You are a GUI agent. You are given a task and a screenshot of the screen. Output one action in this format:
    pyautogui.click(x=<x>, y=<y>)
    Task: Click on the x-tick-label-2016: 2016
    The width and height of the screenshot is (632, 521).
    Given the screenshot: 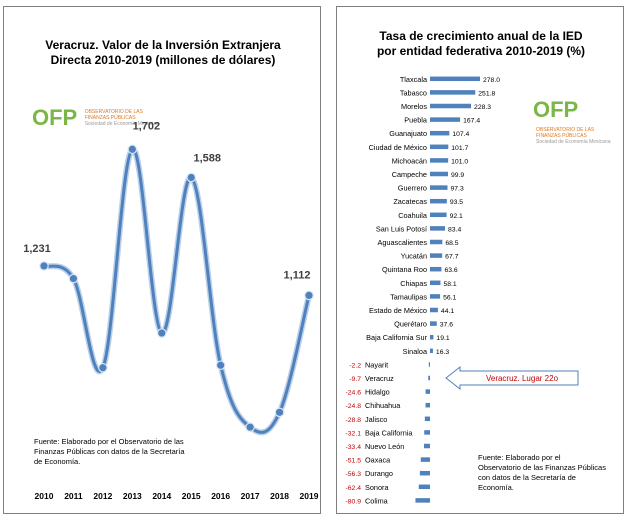 What is the action you would take?
    pyautogui.click(x=220, y=496)
    